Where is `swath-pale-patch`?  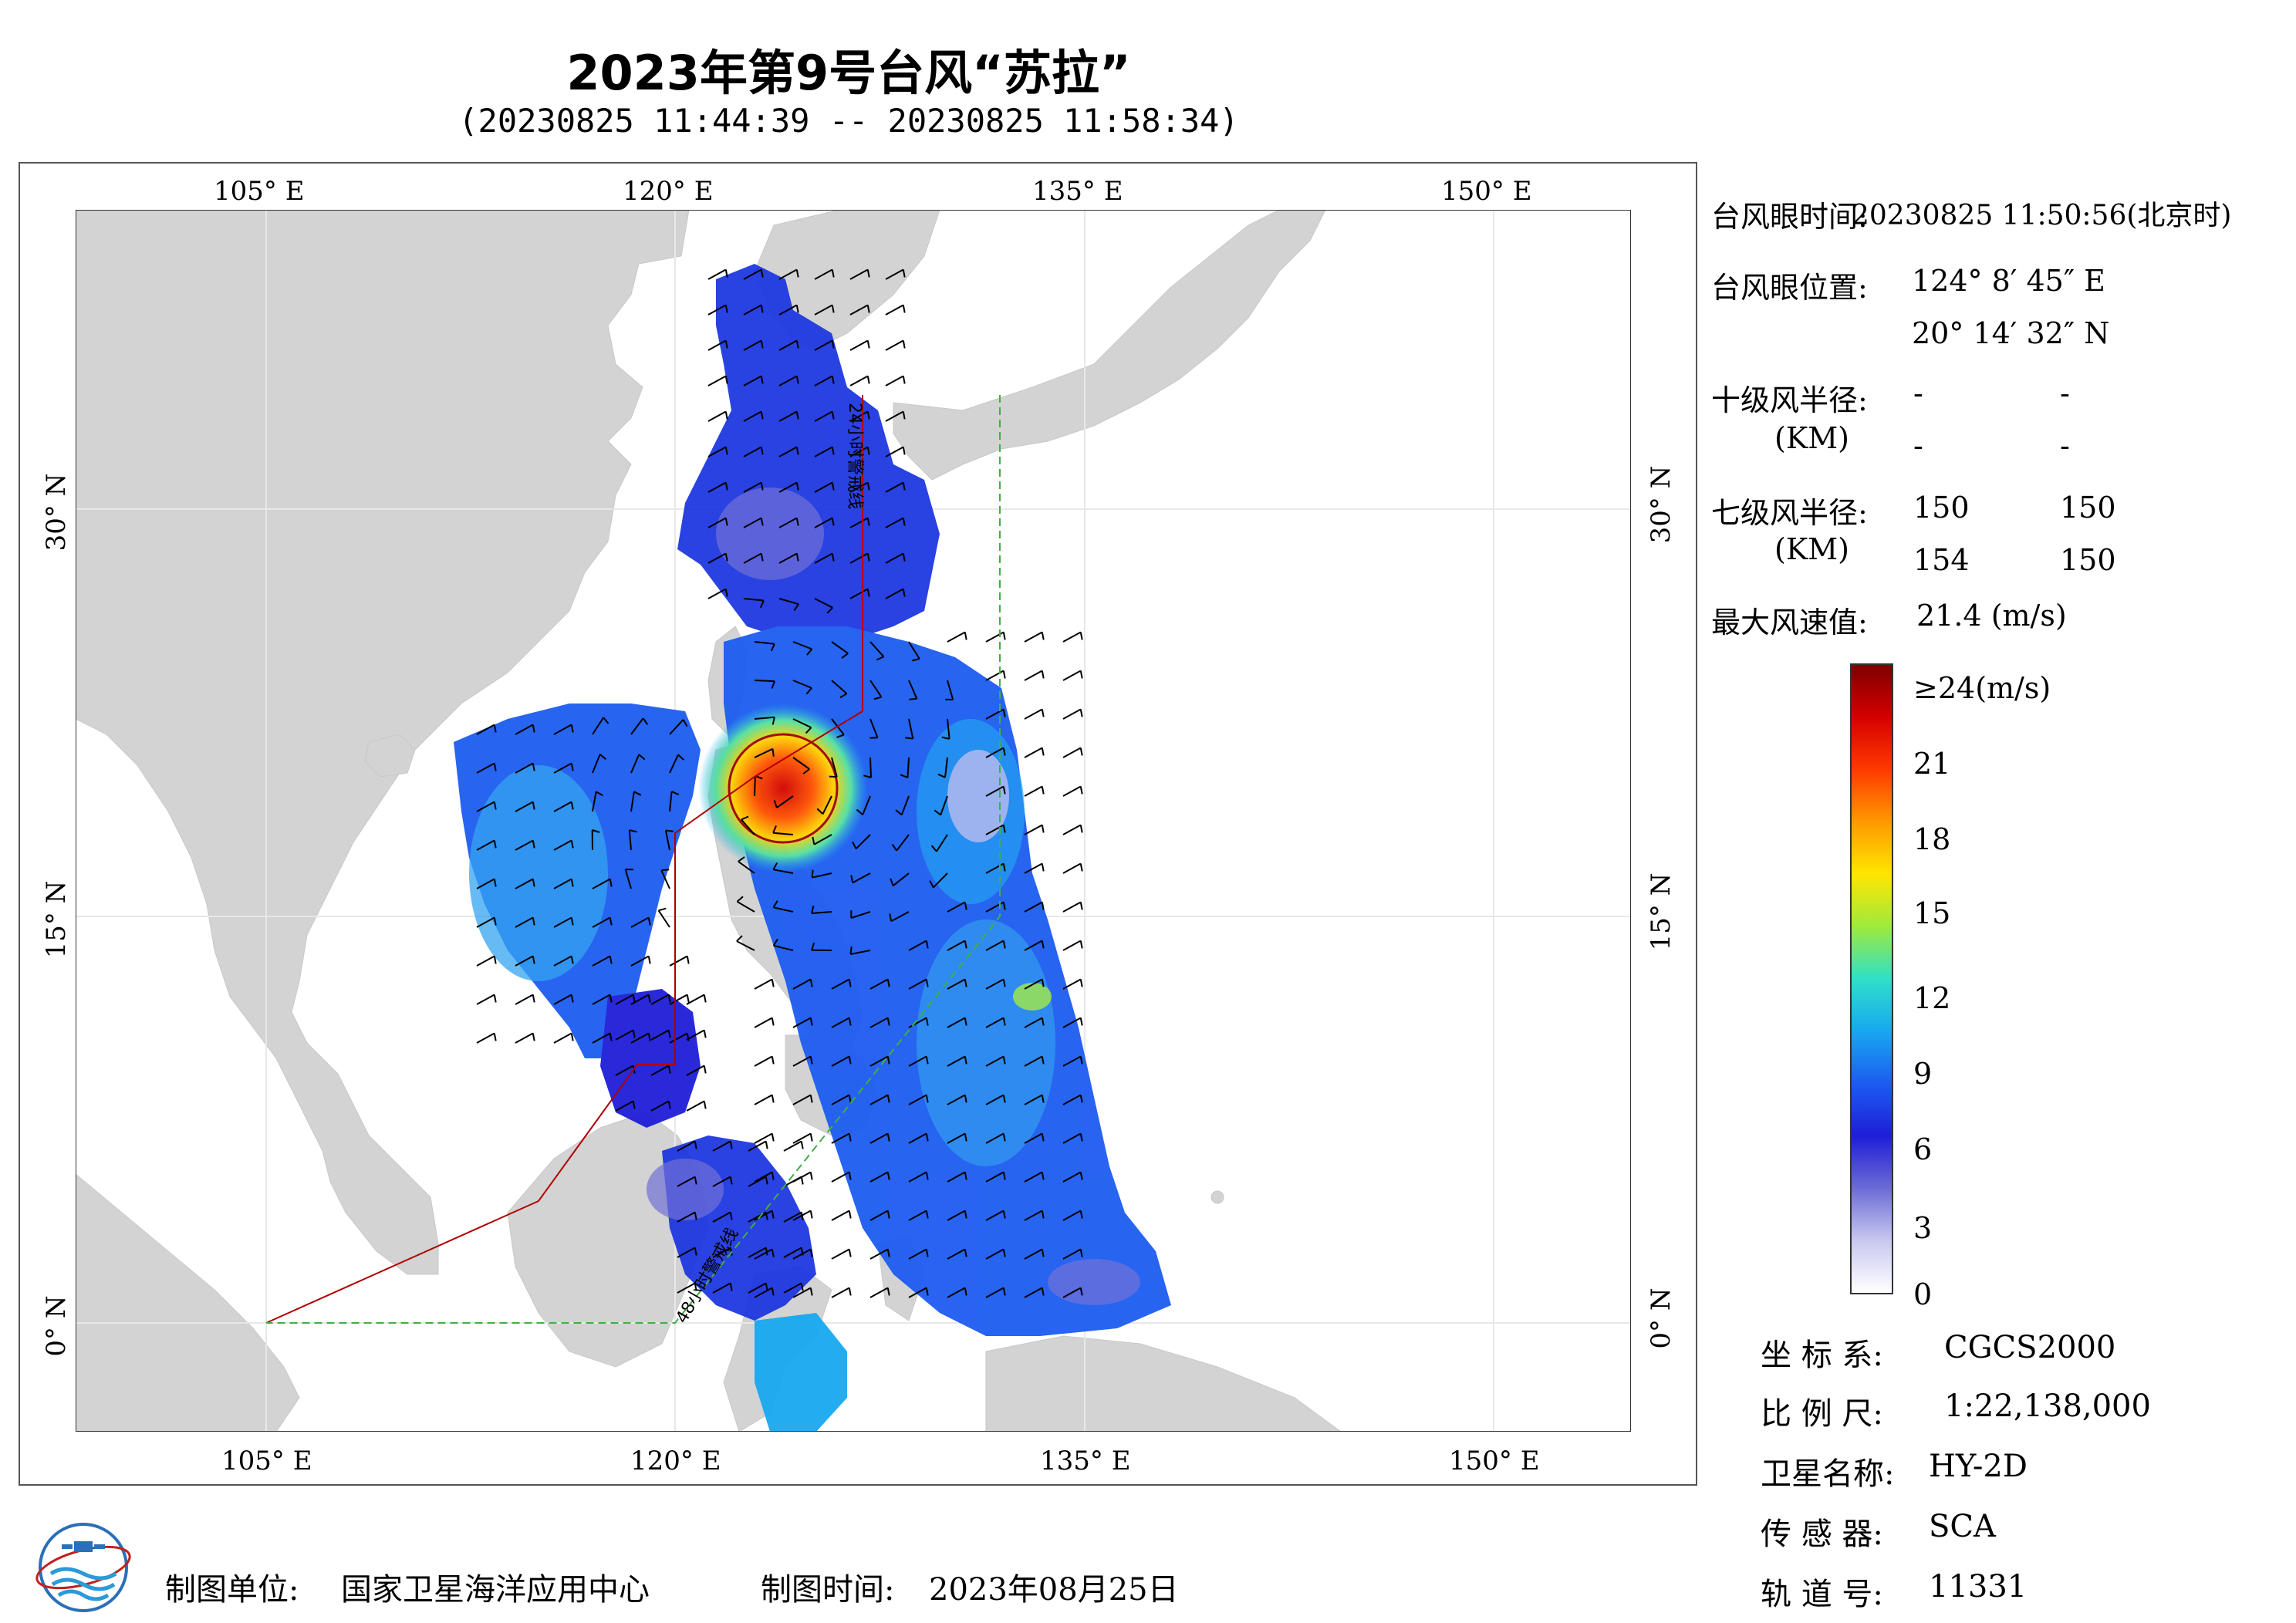
swath-pale-patch is located at coordinates (978, 796).